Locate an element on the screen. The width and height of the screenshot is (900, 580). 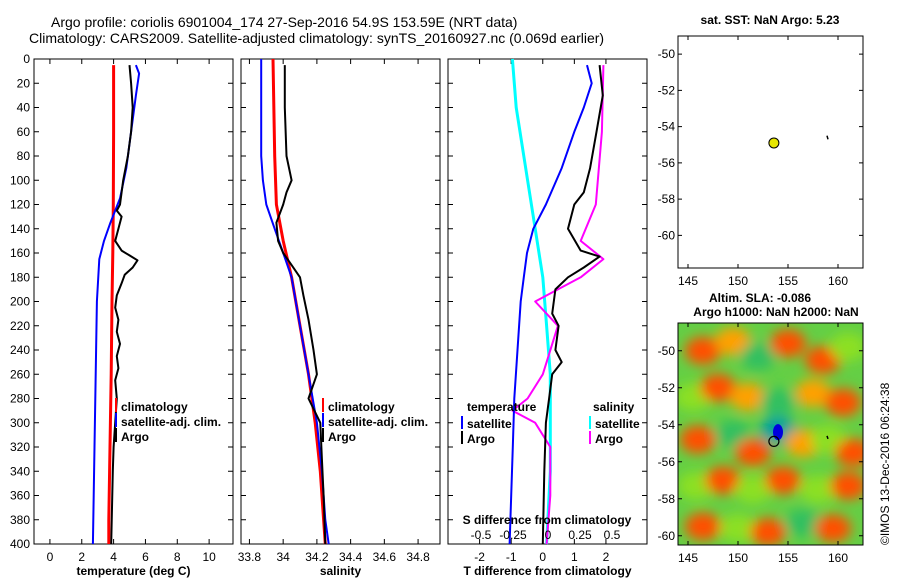
altimetry-title-2: Argo h1000: NaN h2000: NaN is located at coordinates (775, 312).